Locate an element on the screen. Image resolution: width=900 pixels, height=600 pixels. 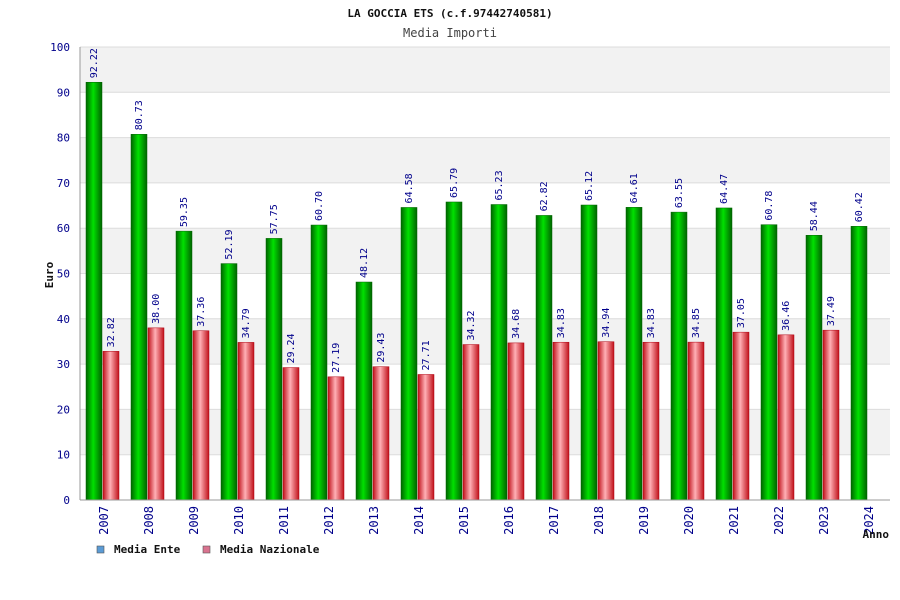
bar-media-ente-2018 is located at coordinates (589, 352).